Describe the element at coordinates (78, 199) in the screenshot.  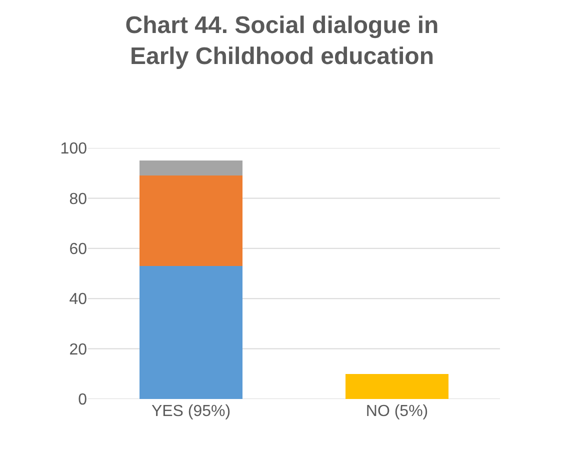
I see `y-tick-label: 80` at that location.